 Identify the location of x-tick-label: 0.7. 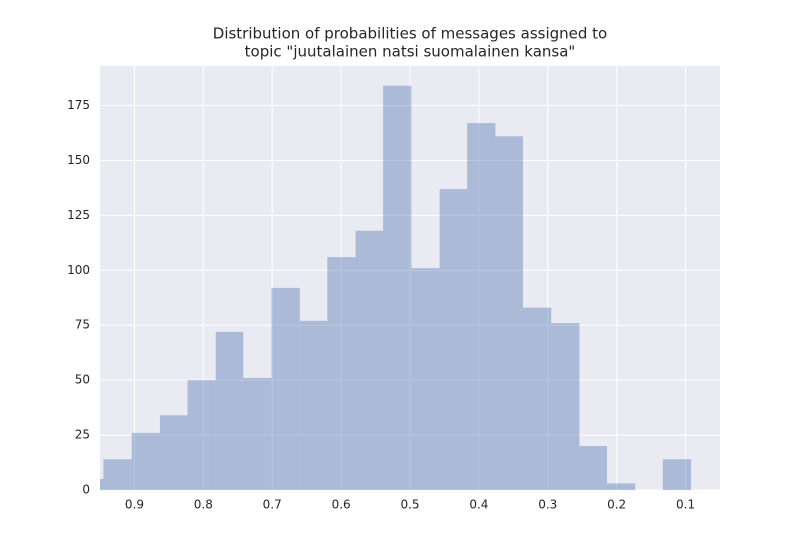
(272, 505).